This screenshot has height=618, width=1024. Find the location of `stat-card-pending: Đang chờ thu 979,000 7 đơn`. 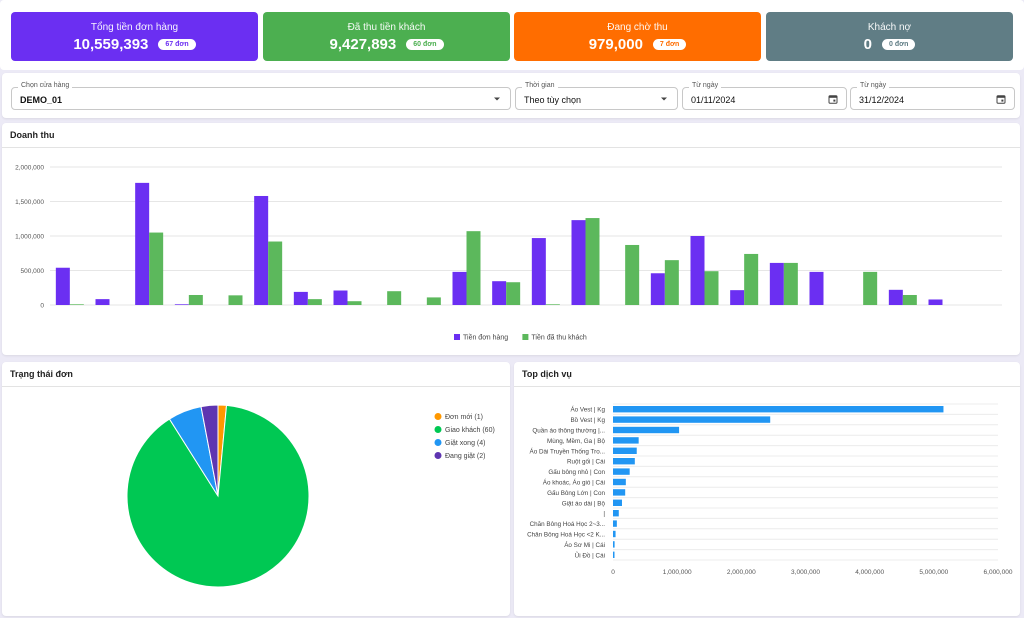

stat-card-pending: Đang chờ thu 979,000 7 đơn is located at coordinates (637, 36).